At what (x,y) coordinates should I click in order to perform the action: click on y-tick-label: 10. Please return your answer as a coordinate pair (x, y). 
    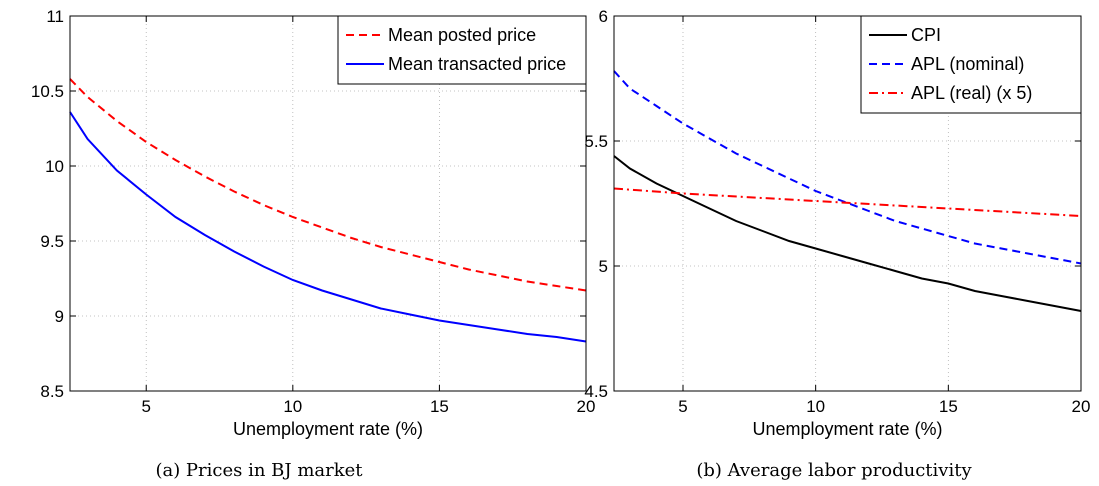
    Looking at the image, I should click on (54, 166).